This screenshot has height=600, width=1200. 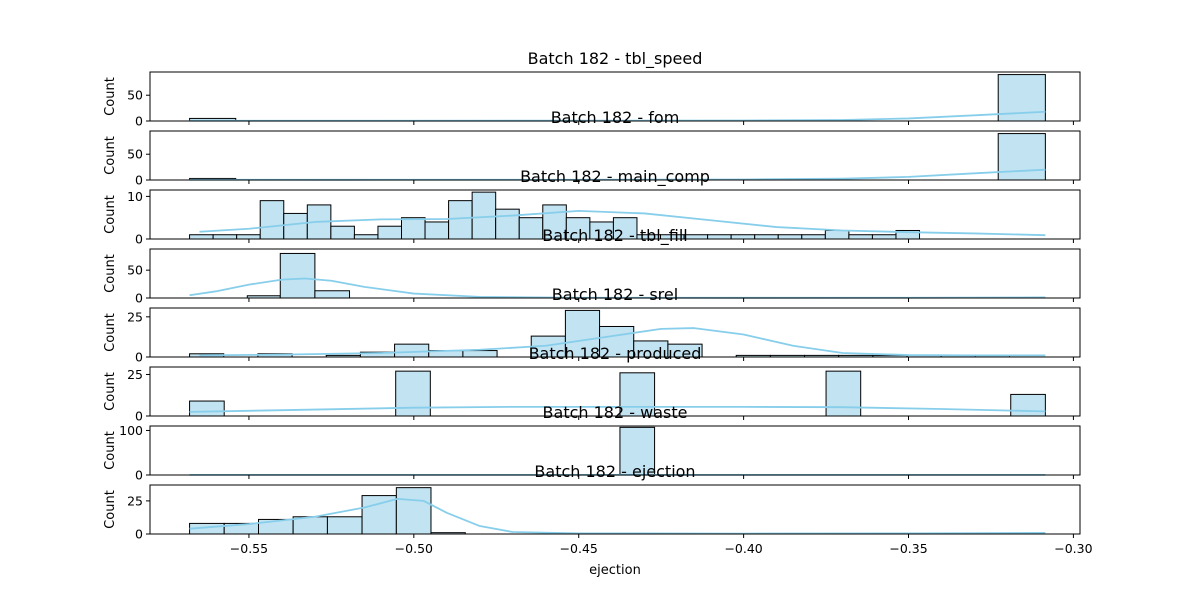 I want to click on histogram-panel: 0 50 Count Batch 182 - tbl_fill, so click(x=592, y=266).